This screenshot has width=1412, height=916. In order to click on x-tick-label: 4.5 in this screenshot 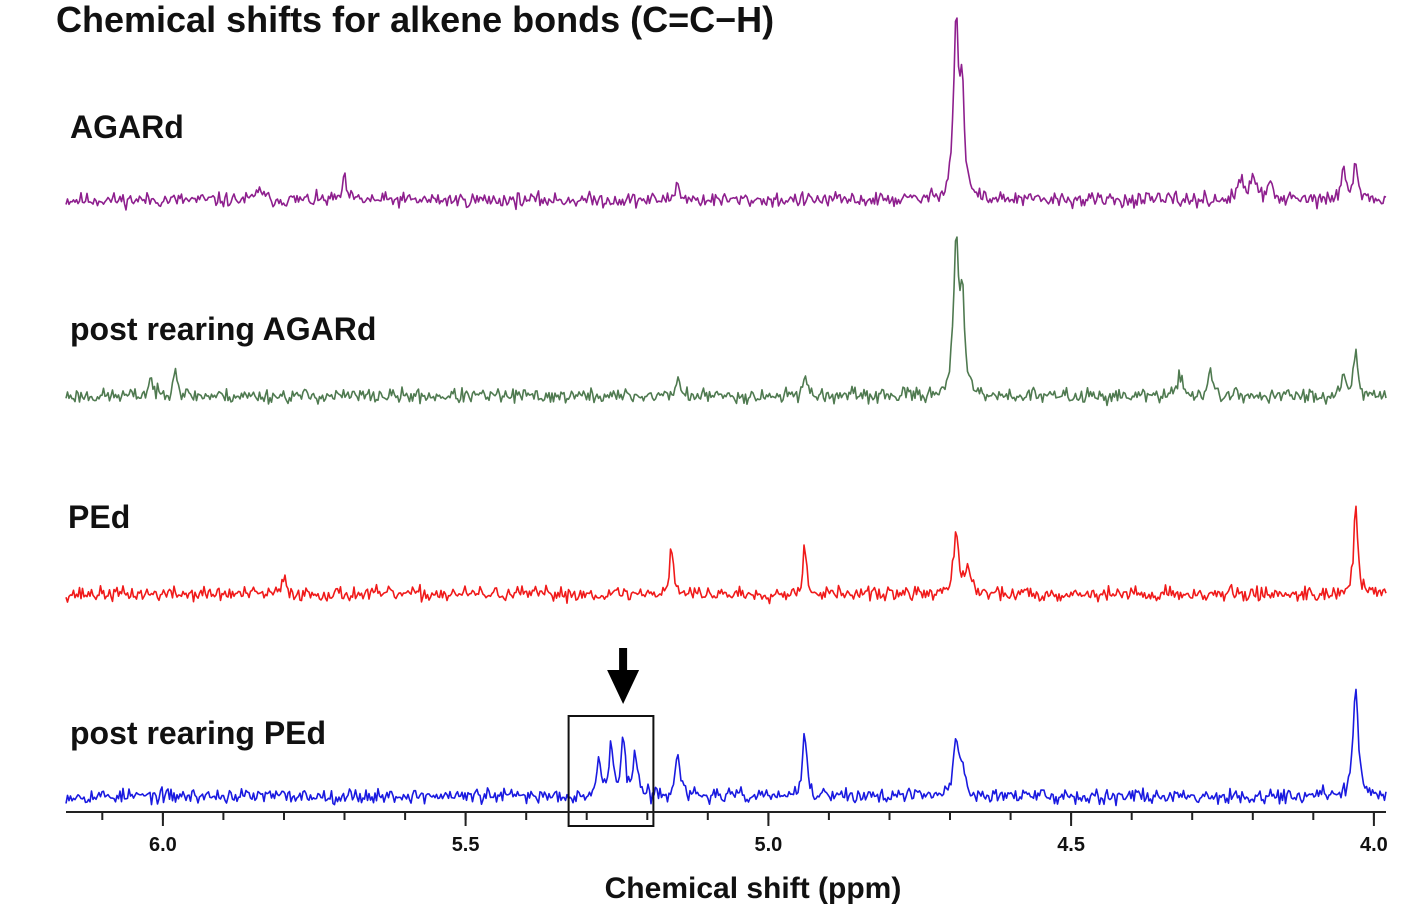, I will do `click(1071, 845)`.